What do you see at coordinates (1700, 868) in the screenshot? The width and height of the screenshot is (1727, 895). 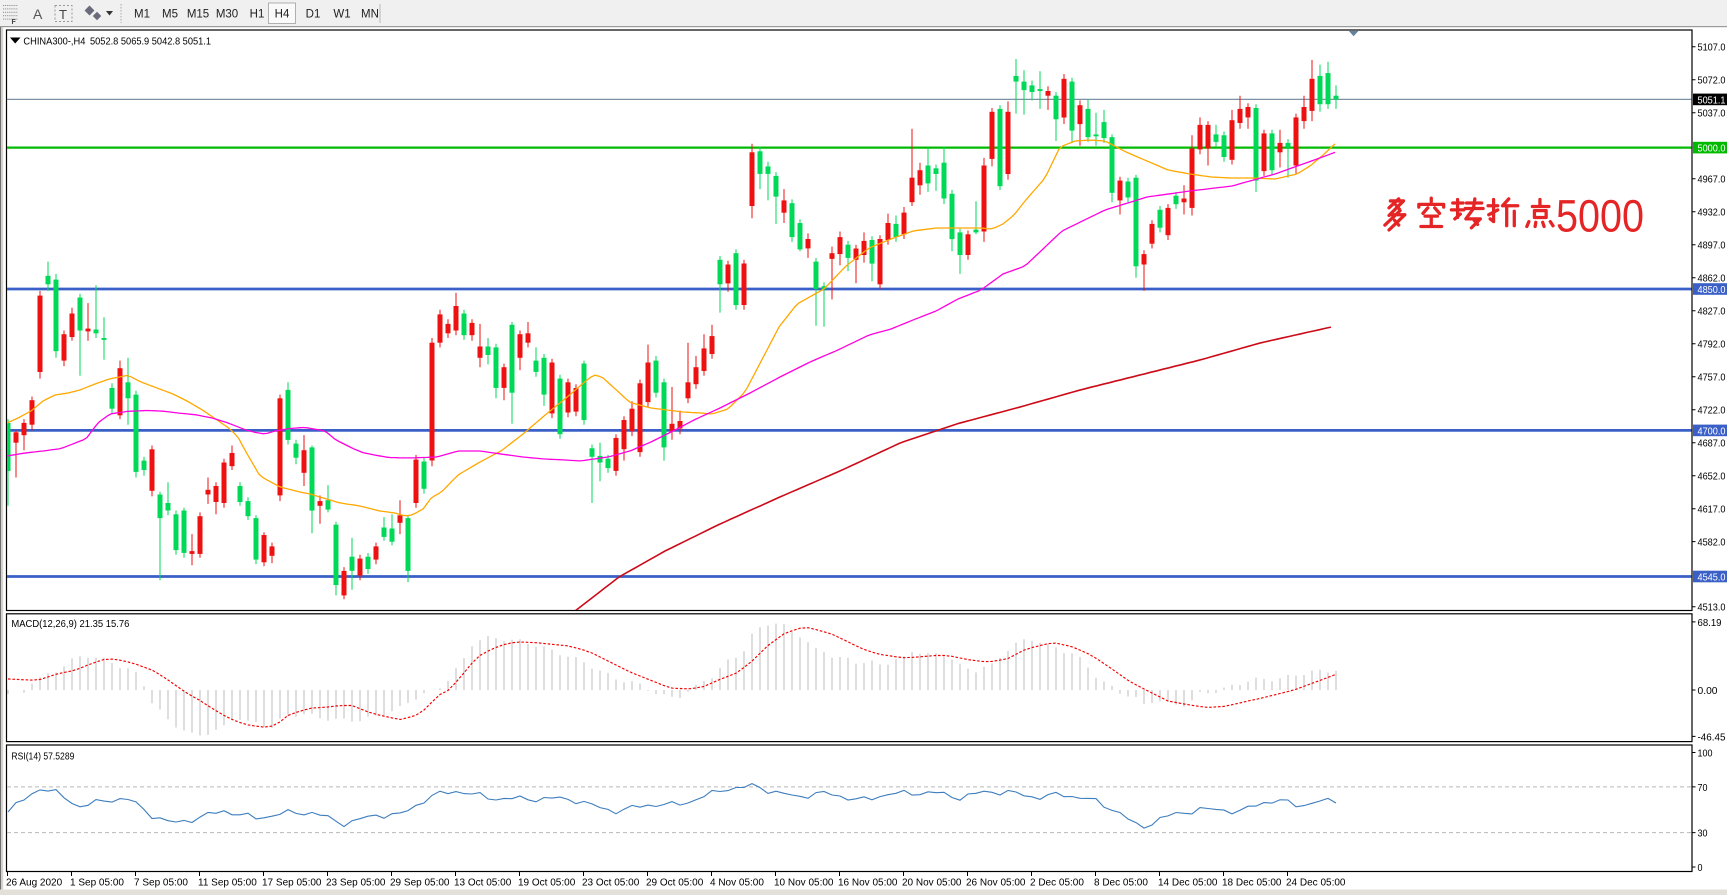 I see `svg-text: 0` at bounding box center [1700, 868].